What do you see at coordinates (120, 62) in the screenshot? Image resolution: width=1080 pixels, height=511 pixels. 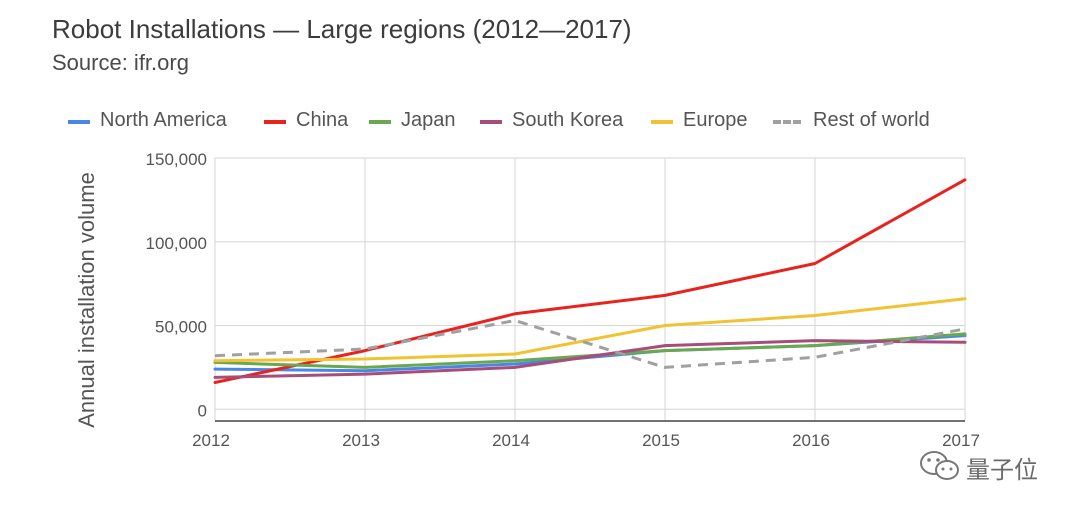 I see `chart-subtitle: Source: ifr.org` at bounding box center [120, 62].